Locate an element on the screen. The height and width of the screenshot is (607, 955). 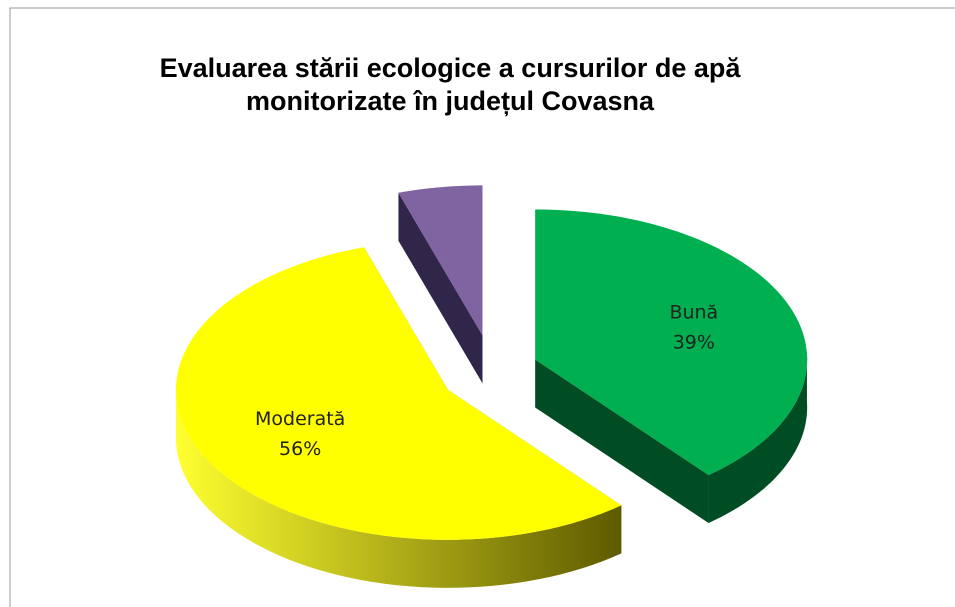
data-label: 39% is located at coordinates (694, 342).